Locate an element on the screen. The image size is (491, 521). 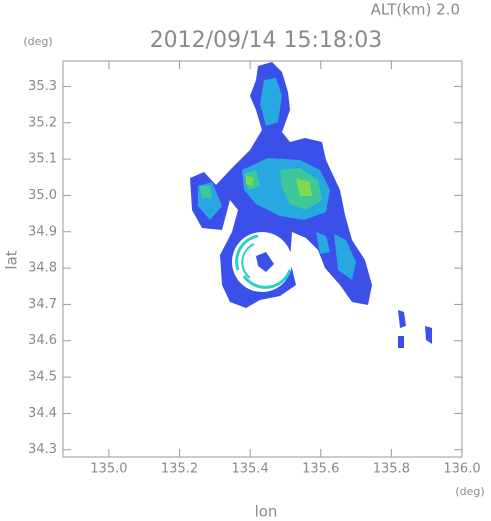
y-tick-label: 35.1 is located at coordinates (42, 159).